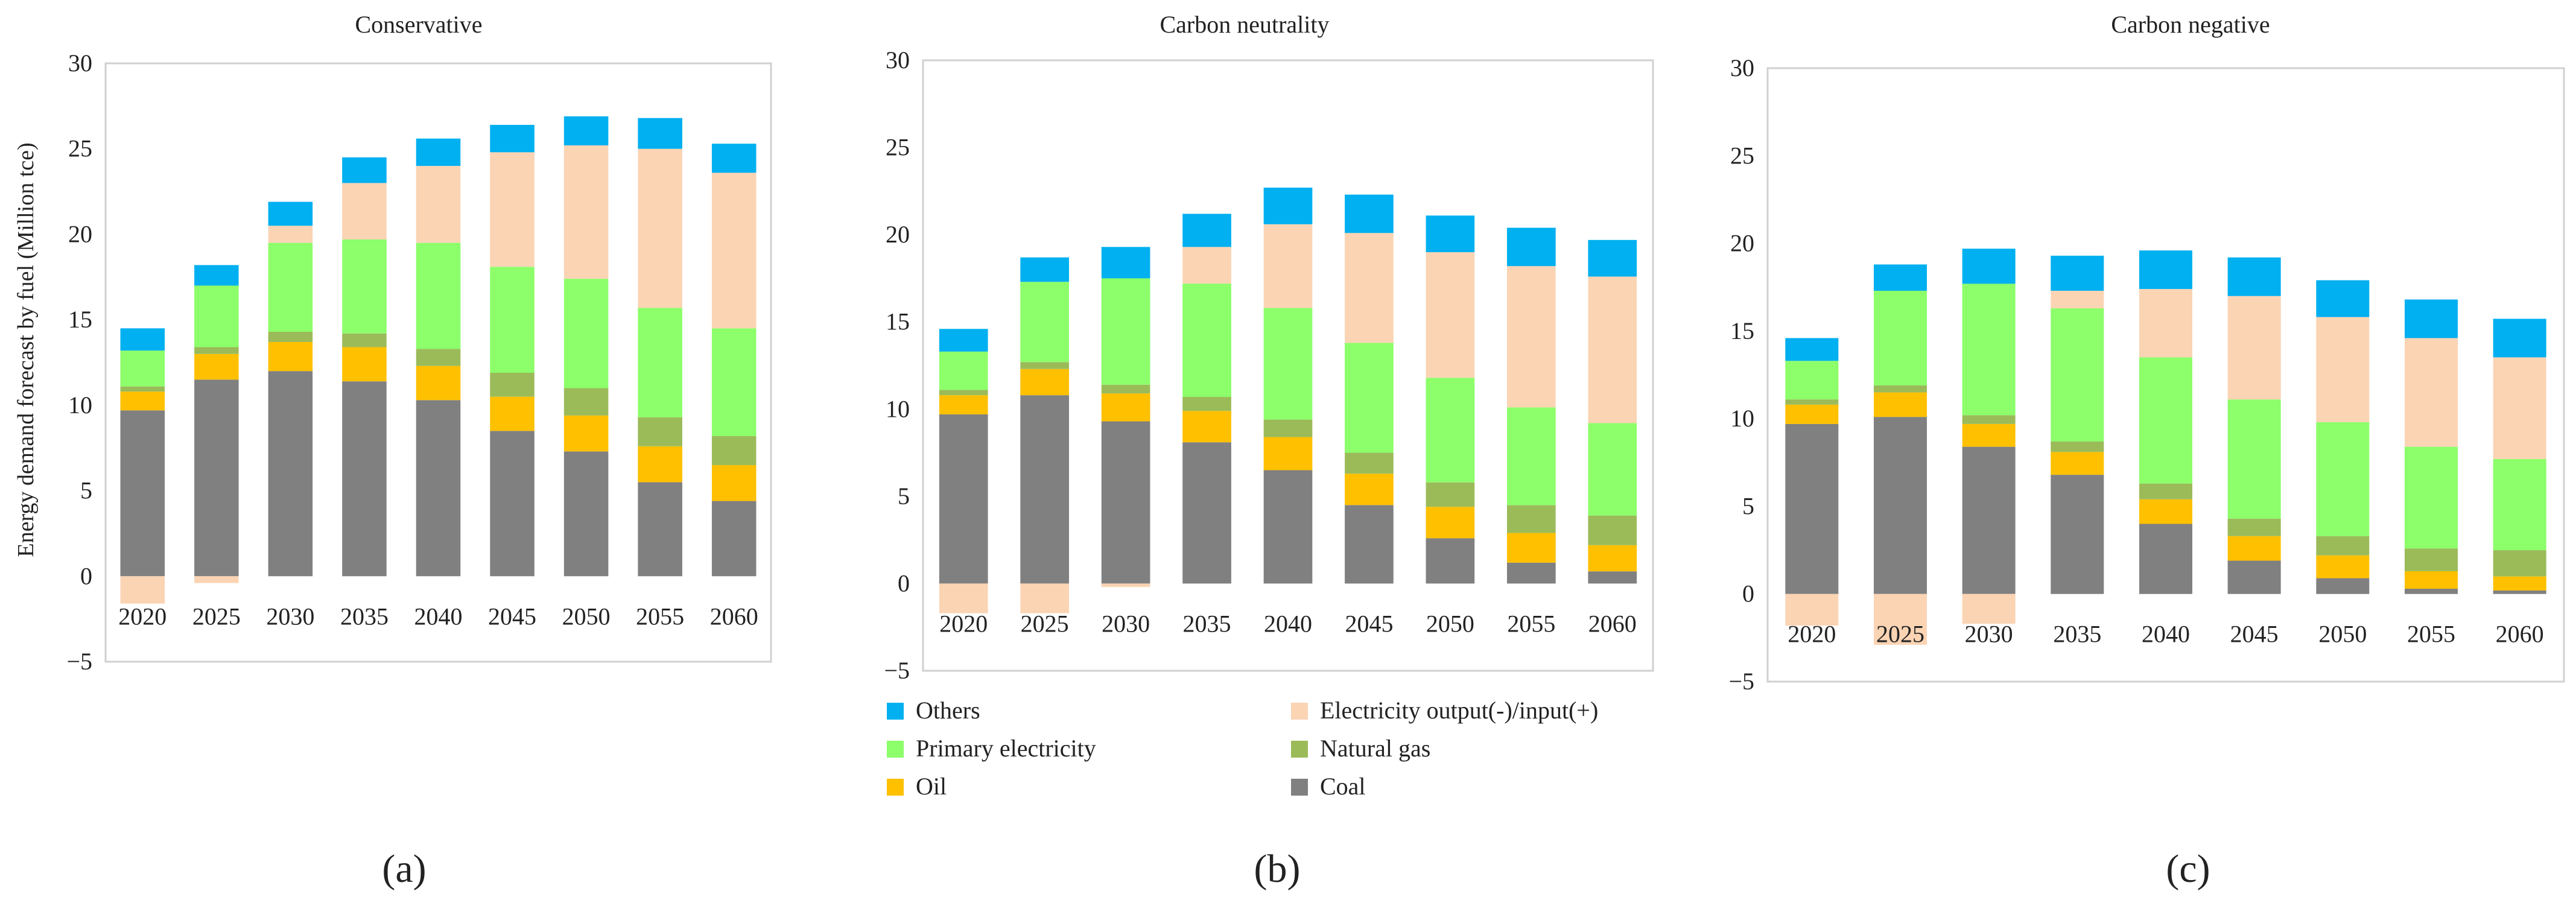  What do you see at coordinates (142, 590) in the screenshot?
I see `bar-segment-electricity-output-input-2020` at bounding box center [142, 590].